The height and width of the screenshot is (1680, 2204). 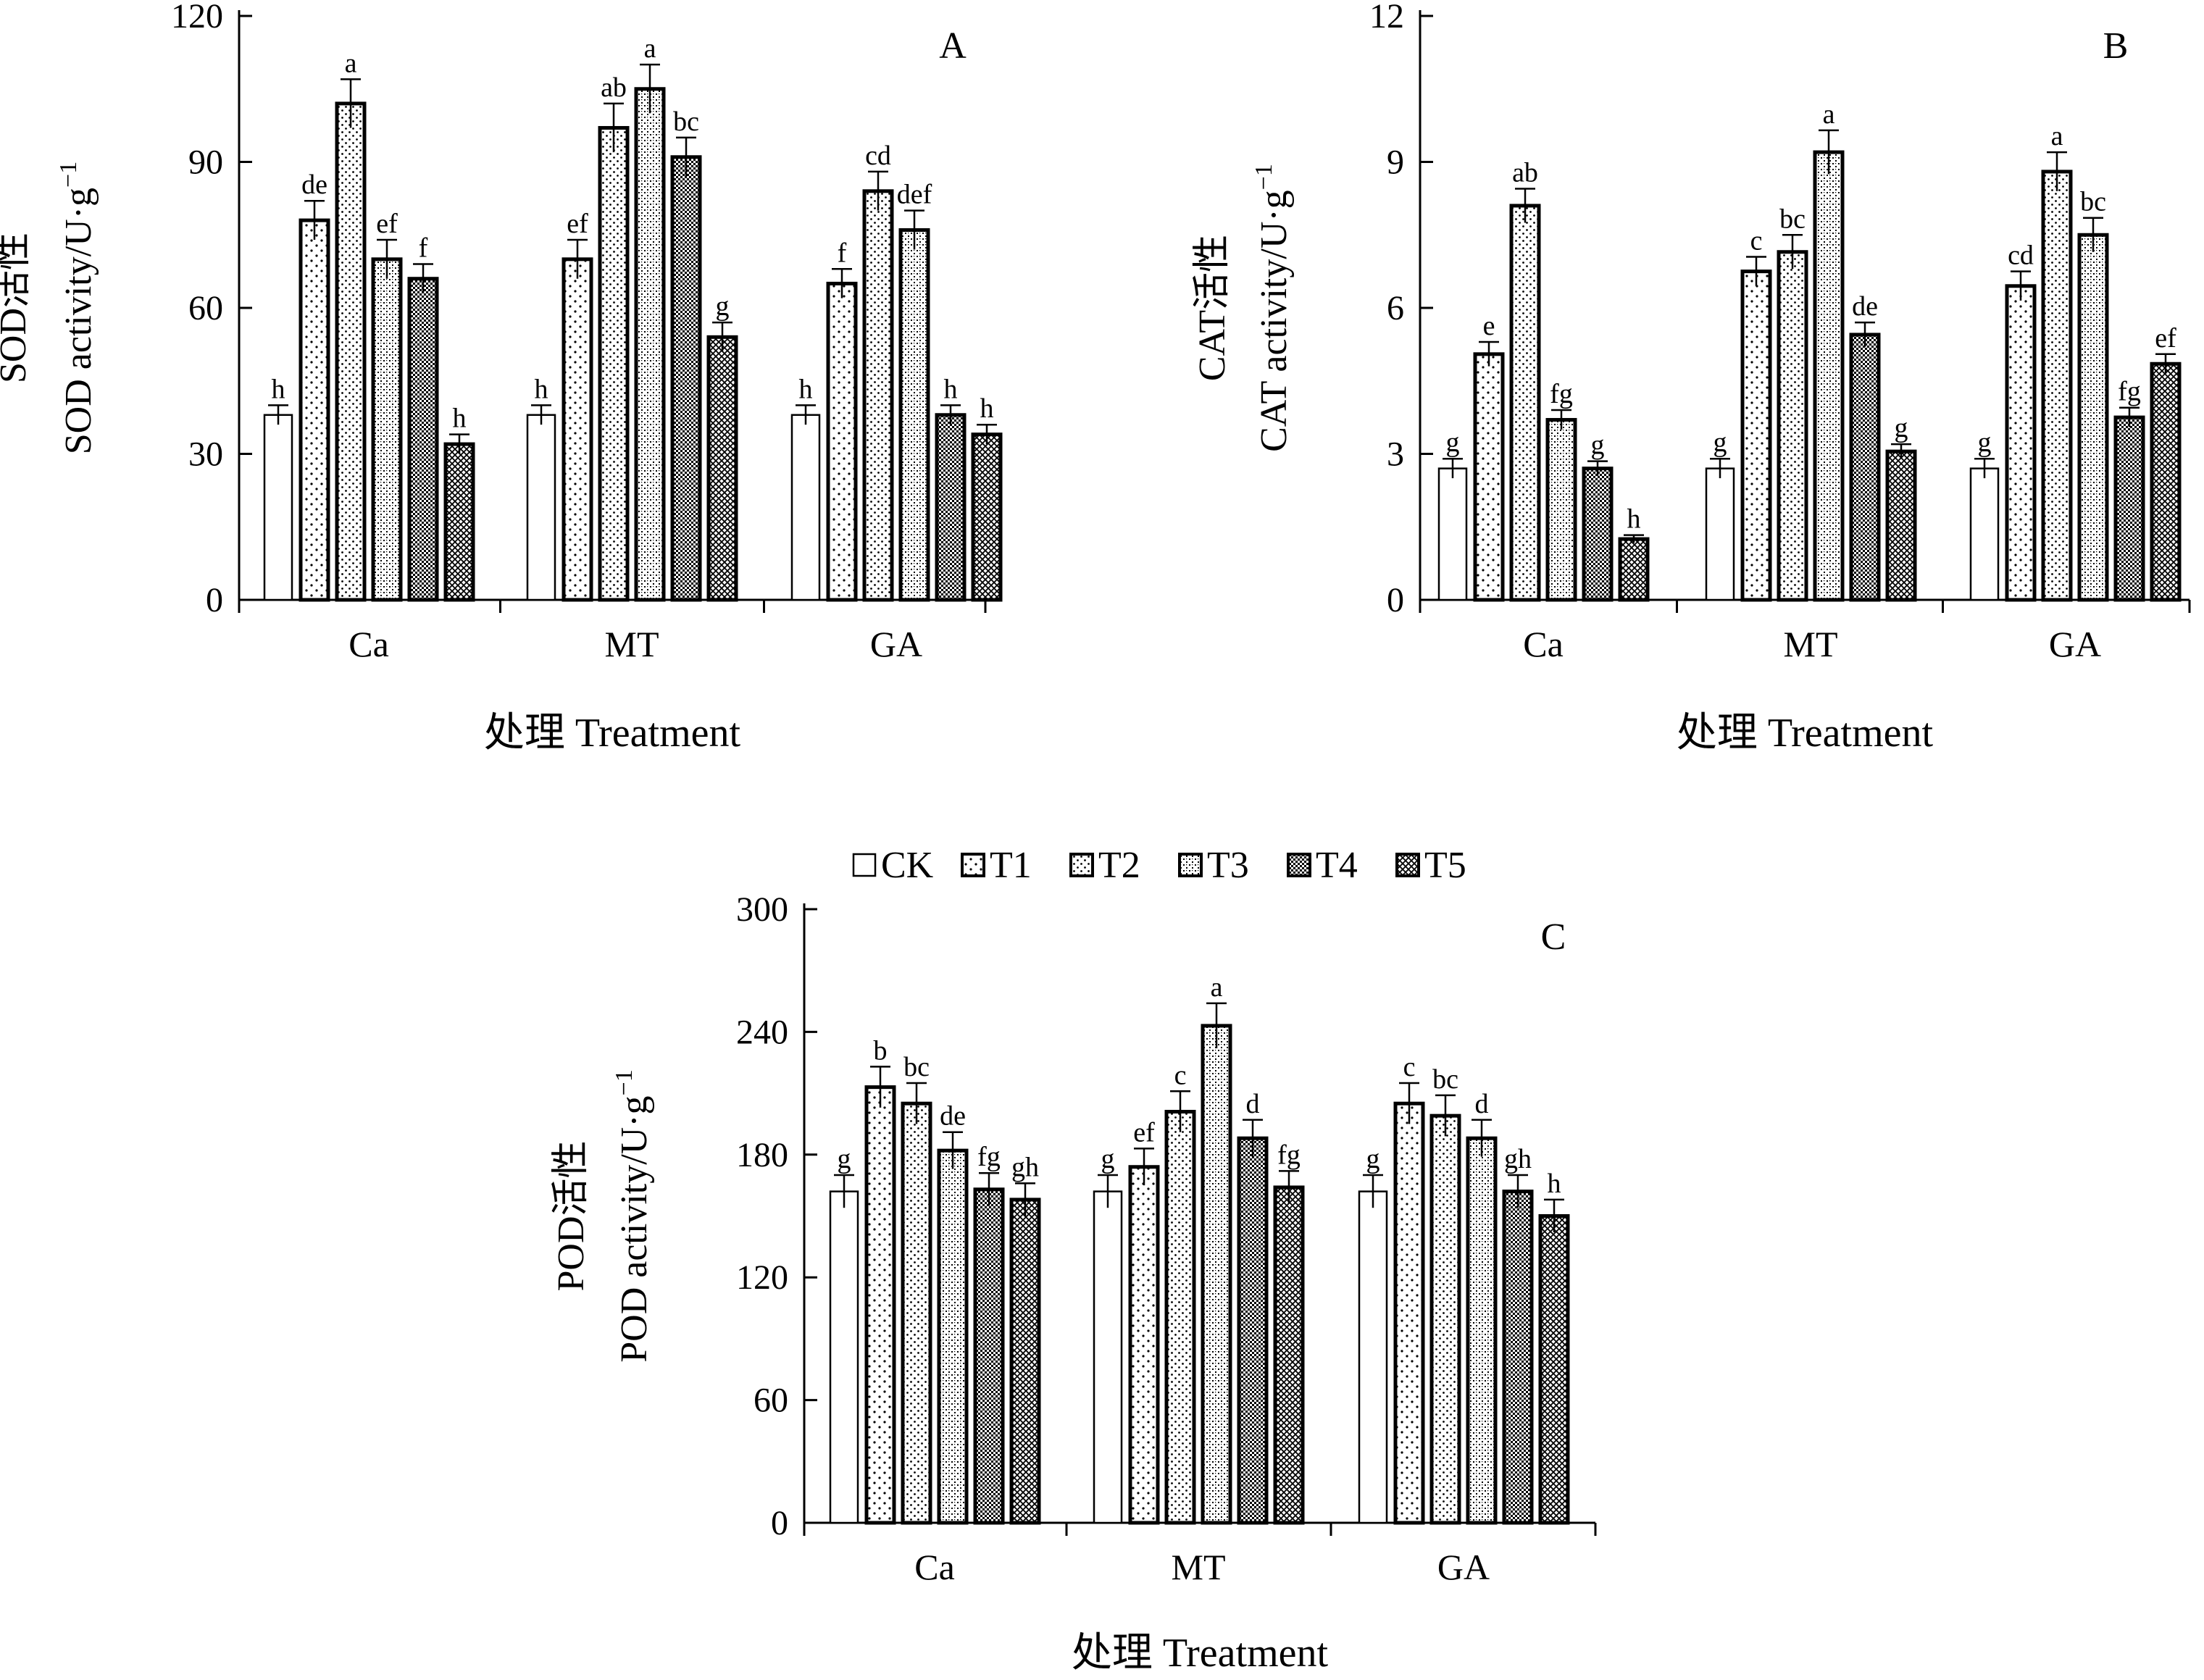 What do you see at coordinates (77, 308) in the screenshot?
I see `y-axis-label-en: SOD activity/U·g−1` at bounding box center [77, 308].